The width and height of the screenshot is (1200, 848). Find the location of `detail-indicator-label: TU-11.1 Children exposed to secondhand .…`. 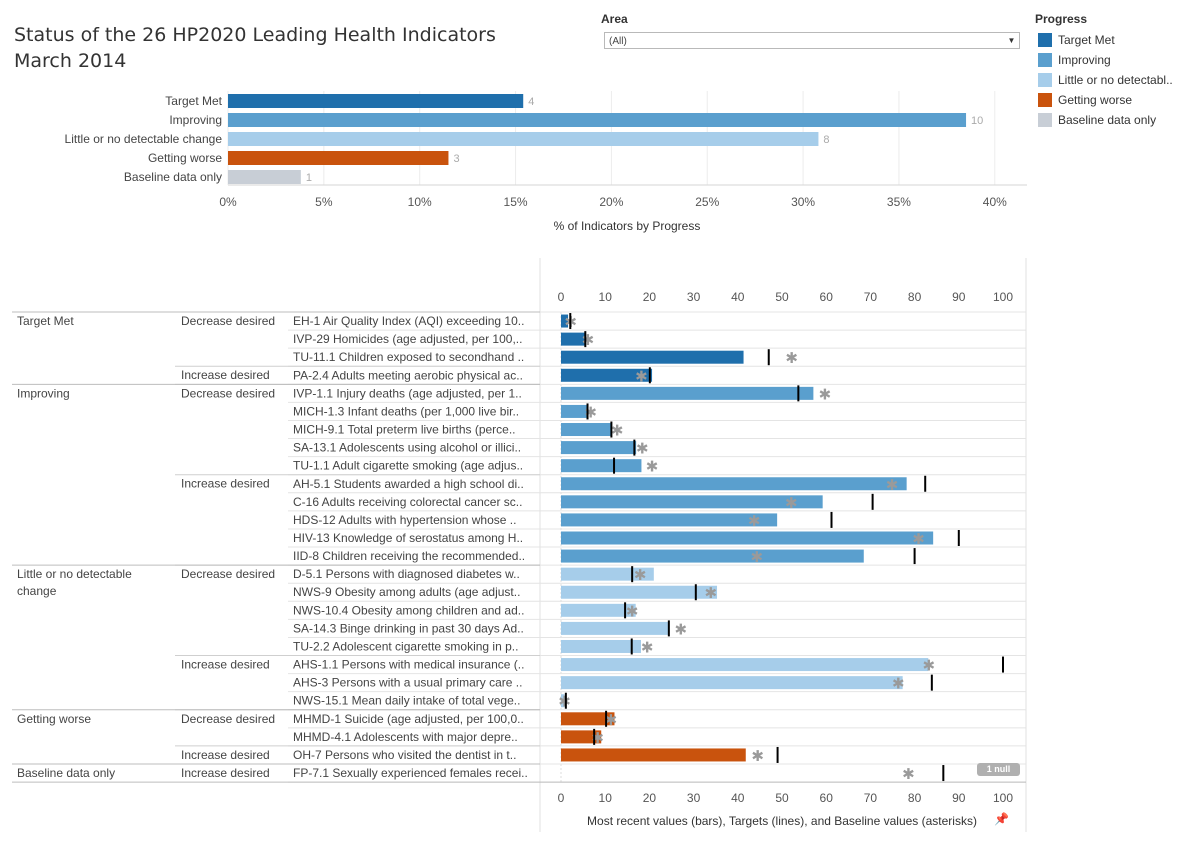

detail-indicator-label: TU-11.1 Children exposed to secondhand .… is located at coordinates (408, 357).